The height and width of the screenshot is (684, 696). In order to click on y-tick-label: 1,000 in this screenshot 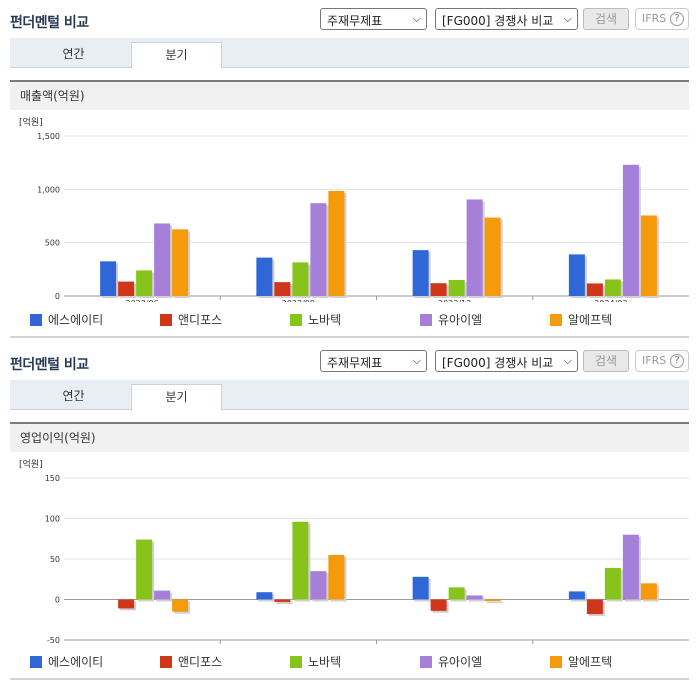, I will do `click(48, 189)`.